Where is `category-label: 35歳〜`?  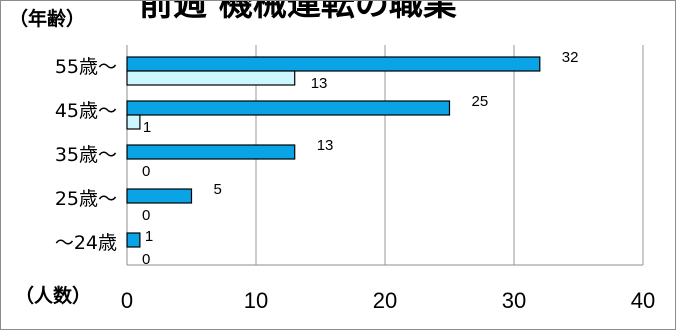
category-label: 35歳〜 is located at coordinates (86, 155).